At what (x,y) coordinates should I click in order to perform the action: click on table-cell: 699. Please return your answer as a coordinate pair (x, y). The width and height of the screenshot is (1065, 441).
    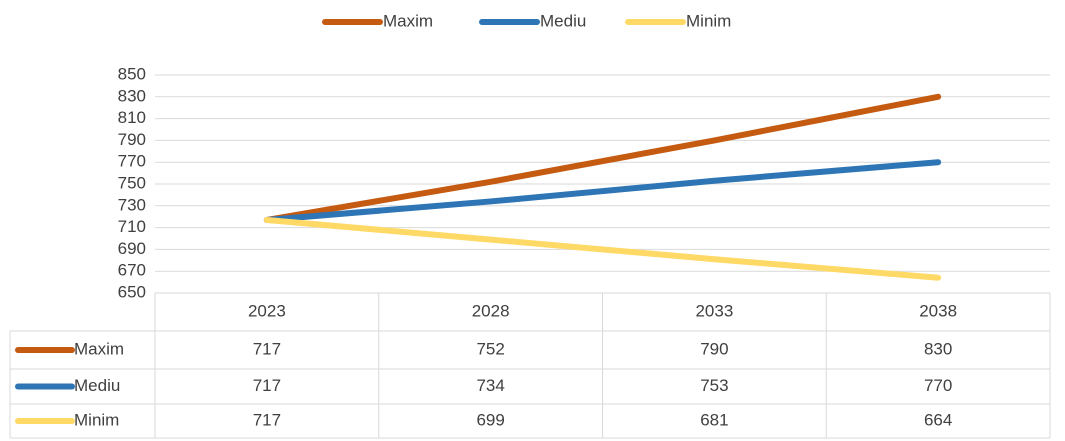
    Looking at the image, I should click on (490, 419).